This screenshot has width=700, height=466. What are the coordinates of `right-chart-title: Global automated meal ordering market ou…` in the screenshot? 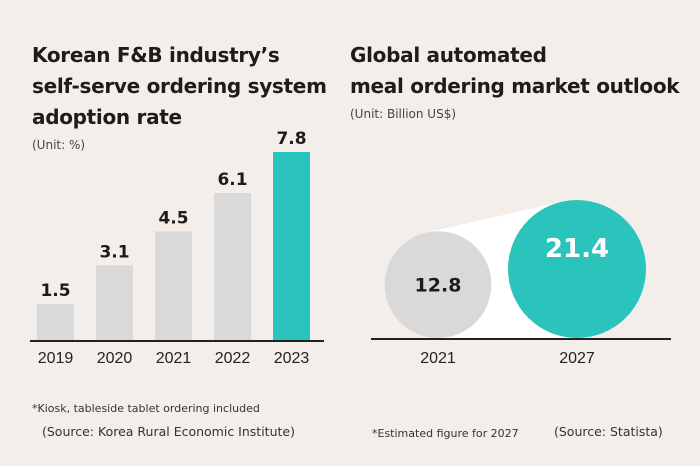 It's located at (515, 71).